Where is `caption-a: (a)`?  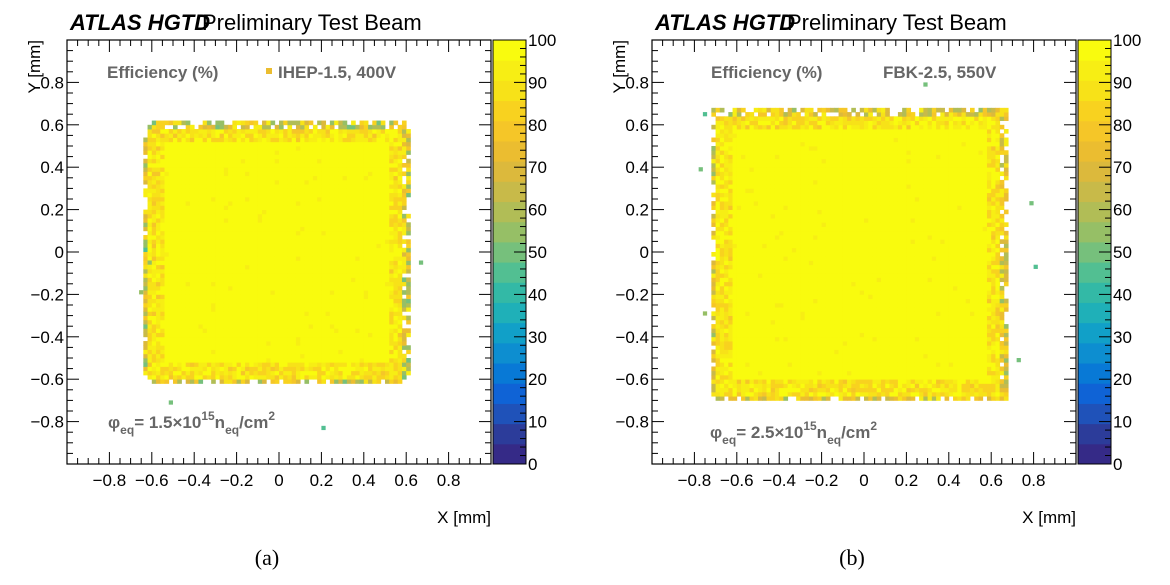 caption-a: (a) is located at coordinates (267, 557).